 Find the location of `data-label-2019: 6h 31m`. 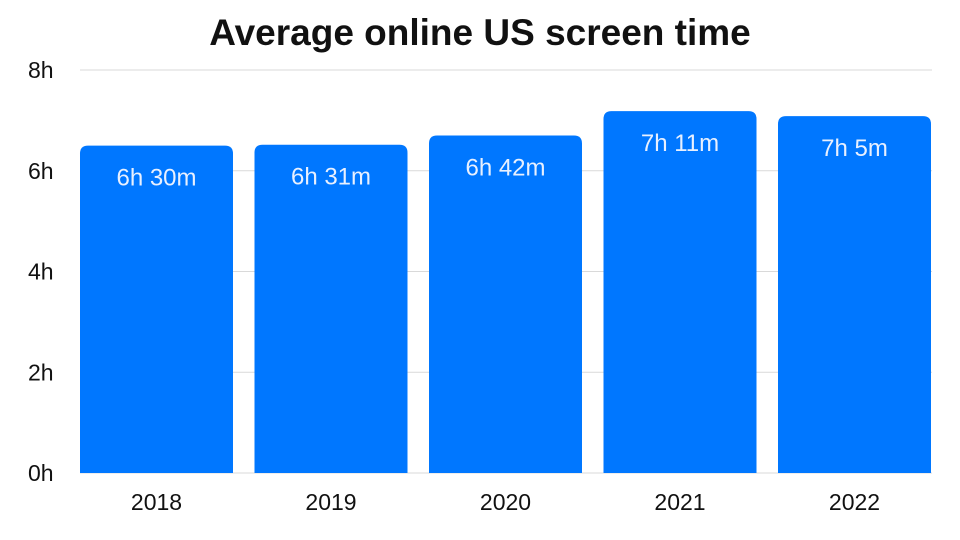

data-label-2019: 6h 31m is located at coordinates (331, 177).